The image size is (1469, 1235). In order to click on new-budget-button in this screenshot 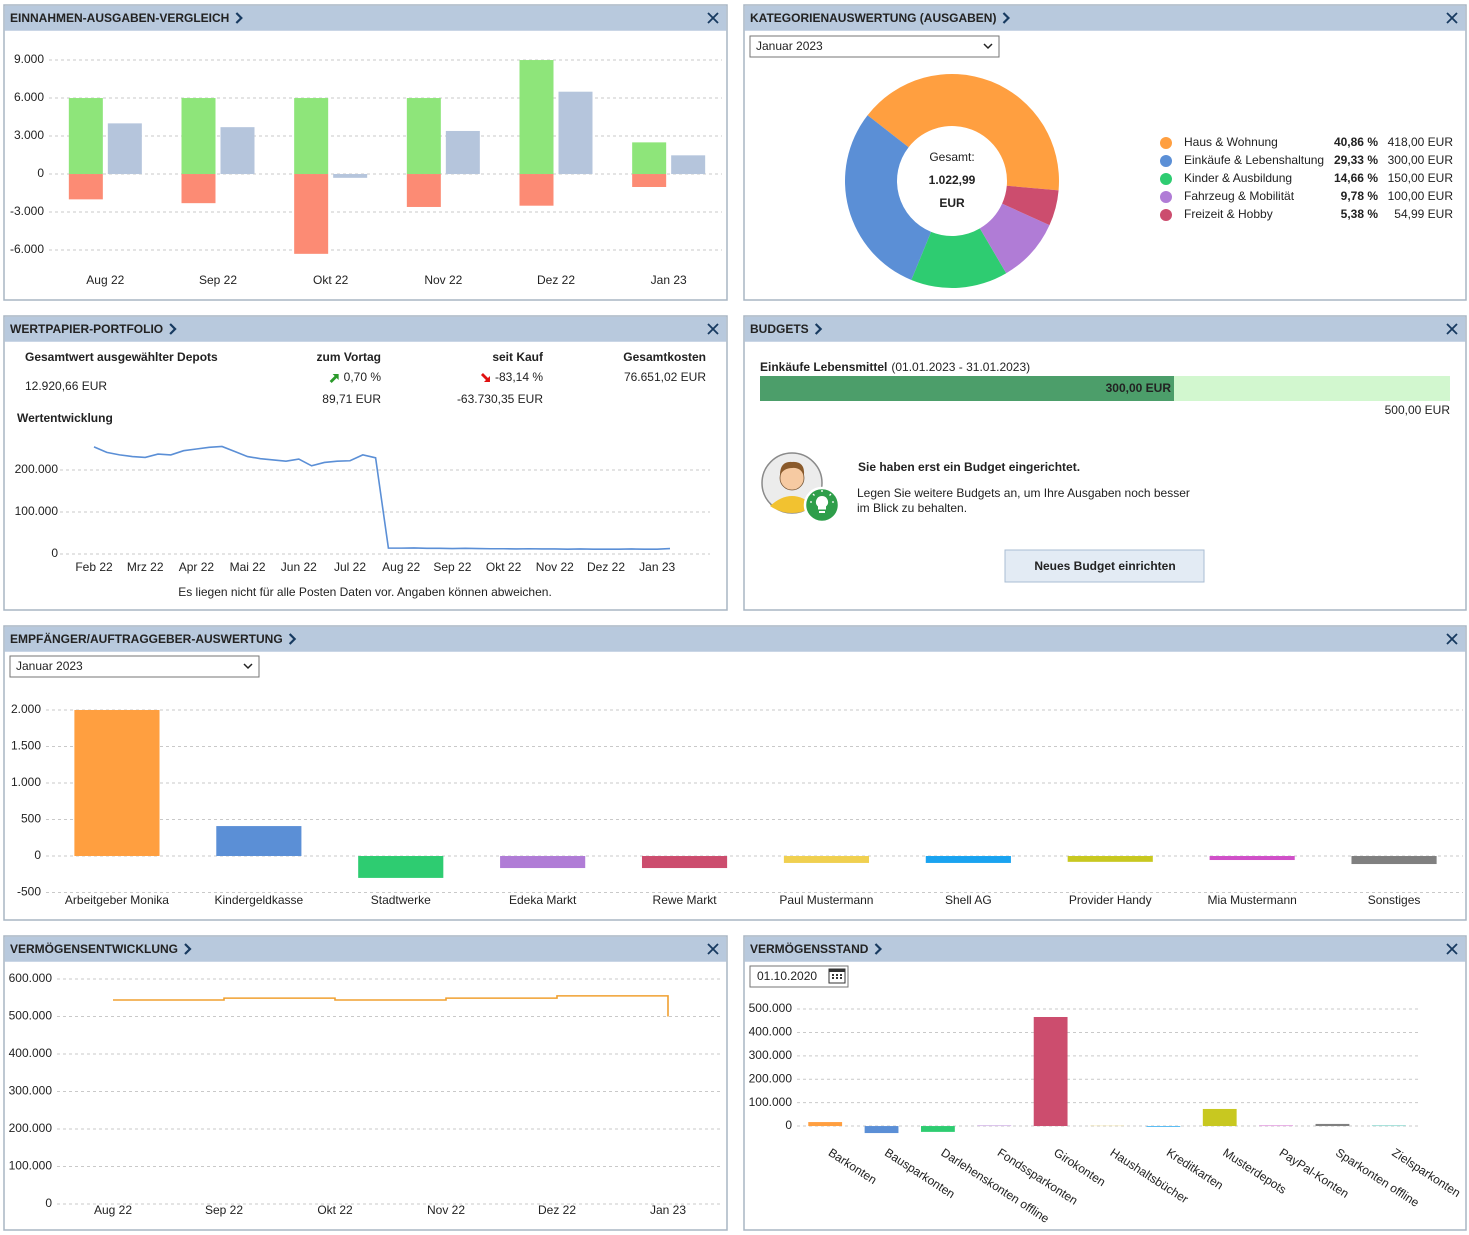, I will do `click(1104, 566)`.